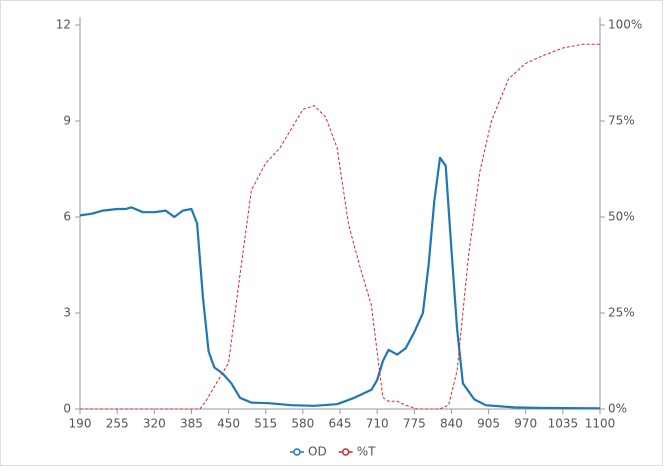 The height and width of the screenshot is (471, 667). What do you see at coordinates (63, 25) in the screenshot?
I see `y-tick-label: 12` at bounding box center [63, 25].